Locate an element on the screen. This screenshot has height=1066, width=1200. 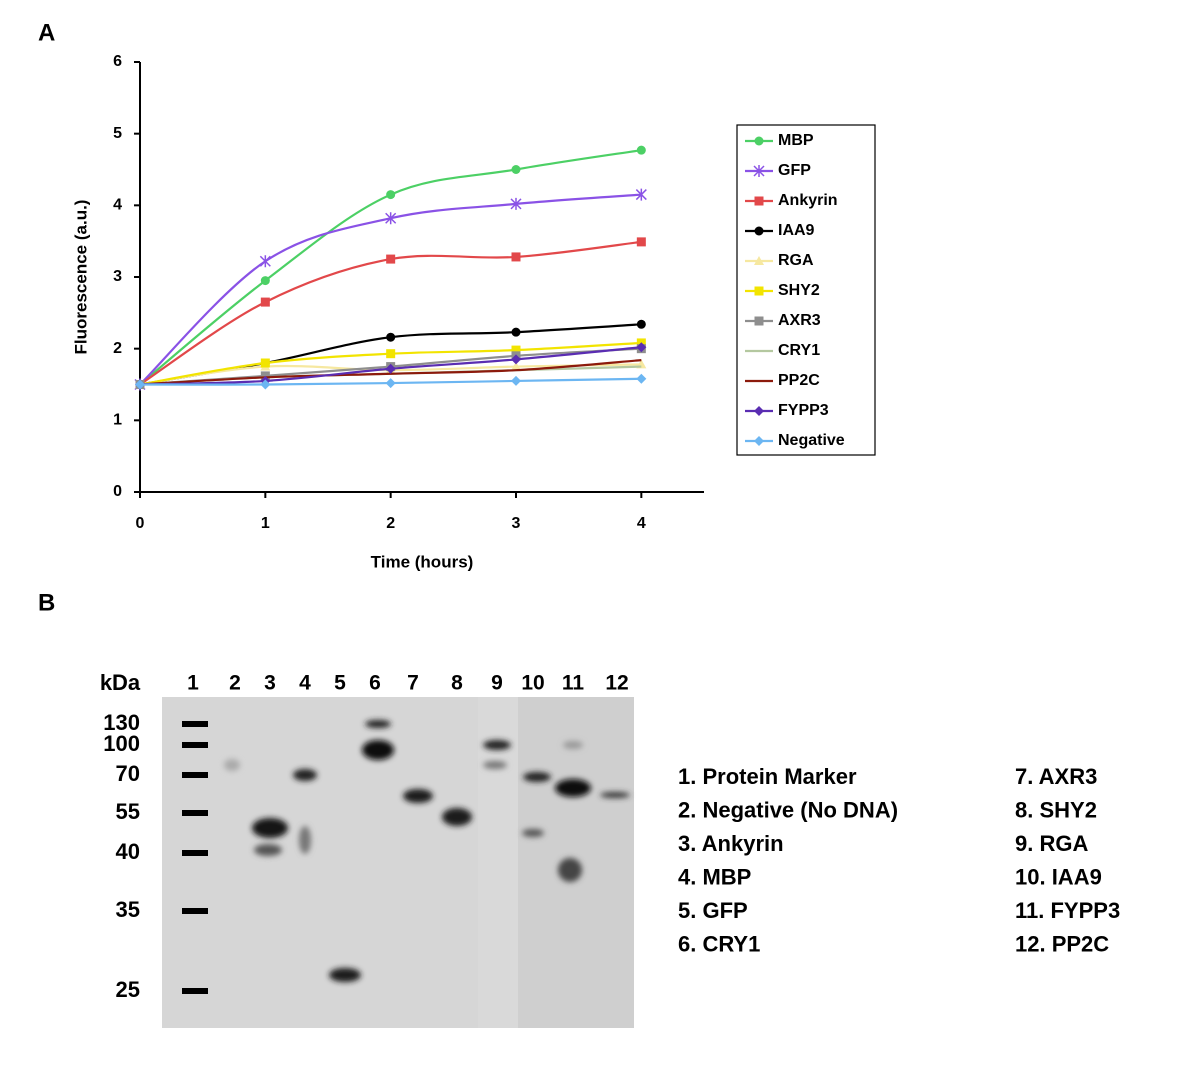
marker-label: 70 is located at coordinates (128, 773).